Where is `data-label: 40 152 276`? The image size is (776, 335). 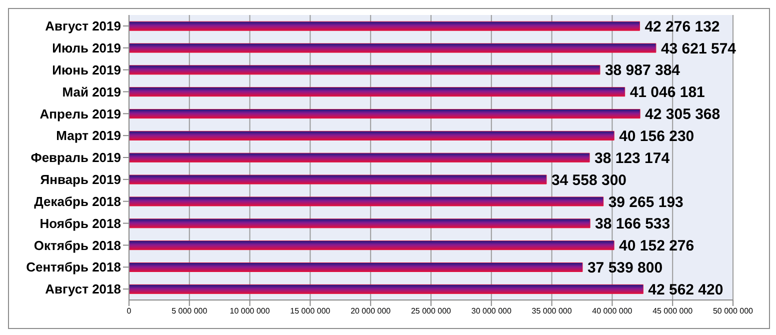 data-label: 40 152 276 is located at coordinates (656, 246).